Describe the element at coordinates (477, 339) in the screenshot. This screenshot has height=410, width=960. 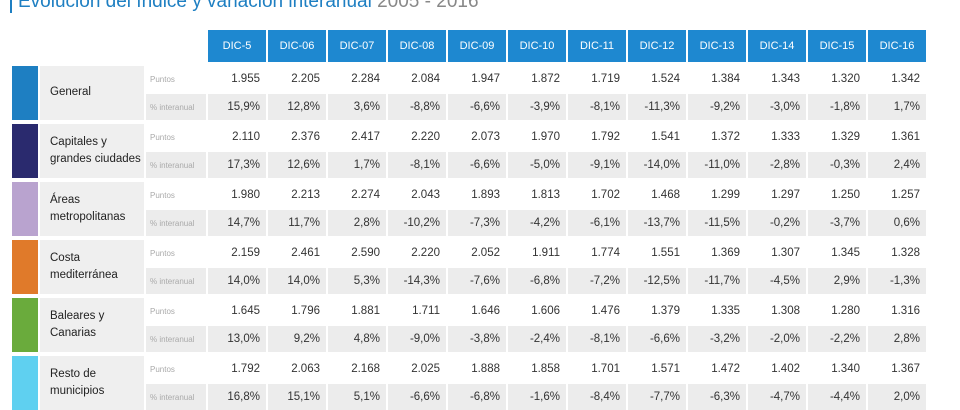
I see `cell: -3,8%` at that location.